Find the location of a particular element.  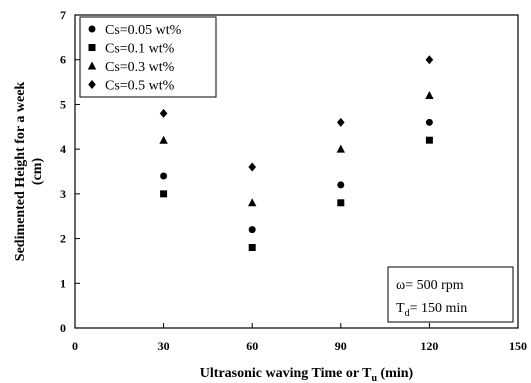

x-axis-title-subscript: u is located at coordinates (374, 378).